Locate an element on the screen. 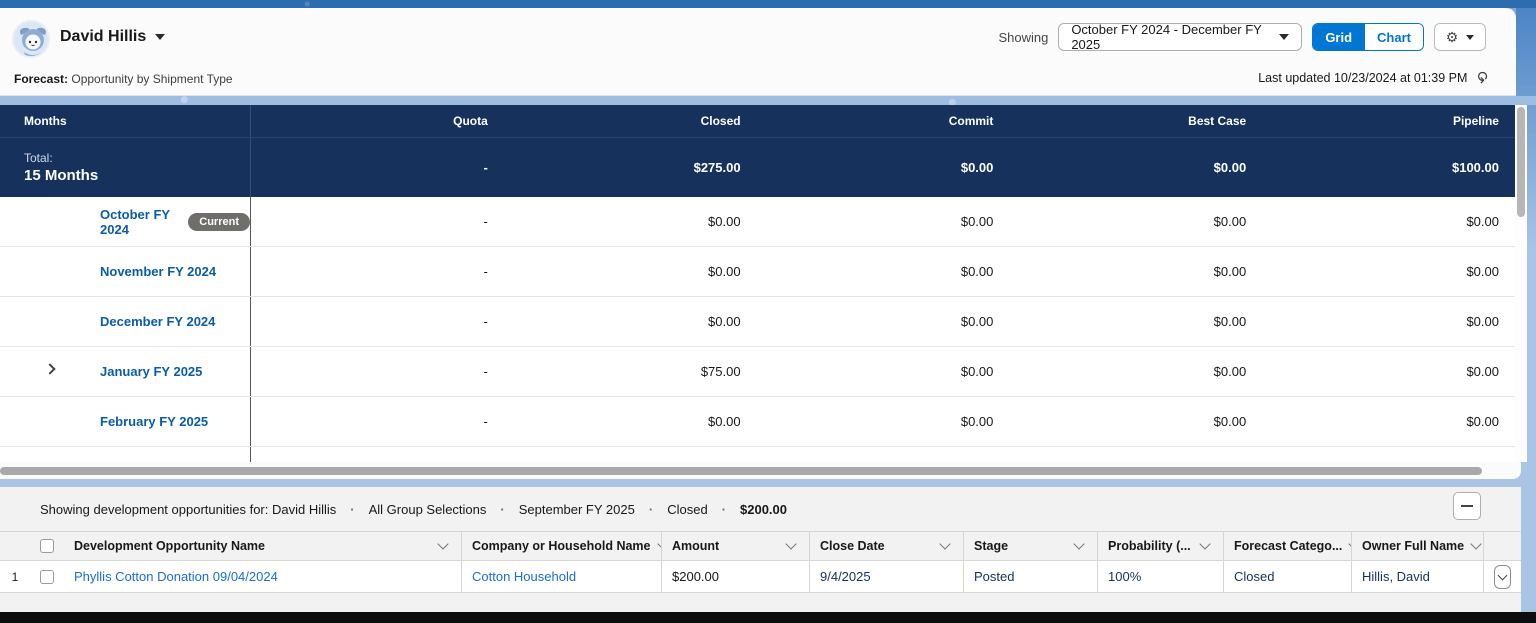  total-best-case: $0.00 is located at coordinates (1230, 167).